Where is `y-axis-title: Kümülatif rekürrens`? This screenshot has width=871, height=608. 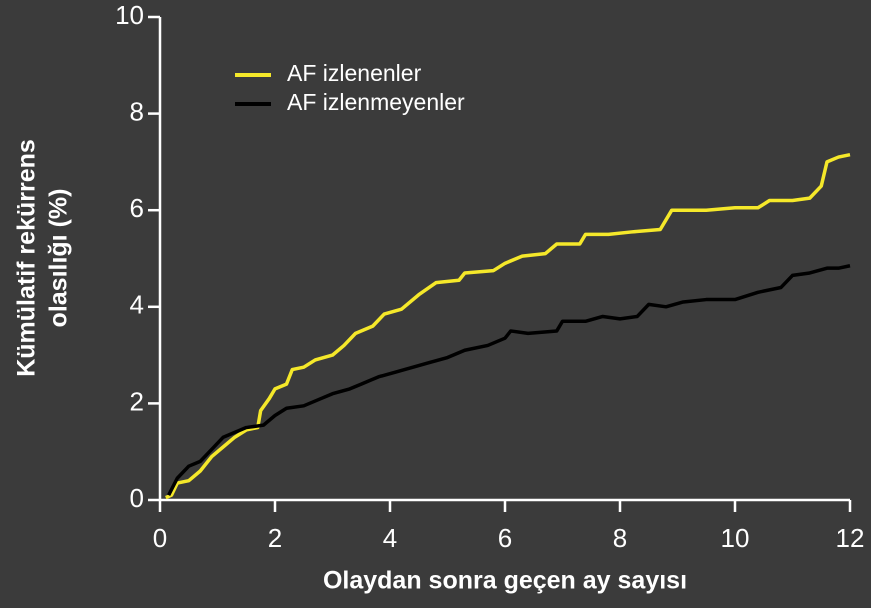 y-axis-title: Kümülatif rekürrens is located at coordinates (27, 258).